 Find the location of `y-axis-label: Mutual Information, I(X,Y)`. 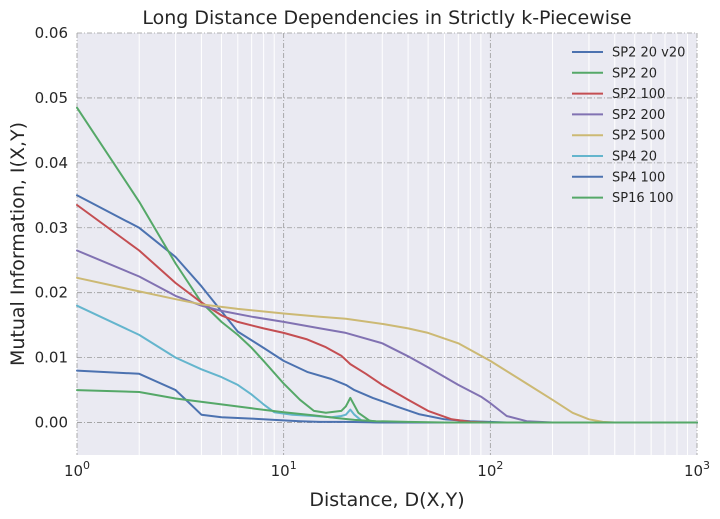

y-axis-label: Mutual Information, I(X,Y) is located at coordinates (18, 244).